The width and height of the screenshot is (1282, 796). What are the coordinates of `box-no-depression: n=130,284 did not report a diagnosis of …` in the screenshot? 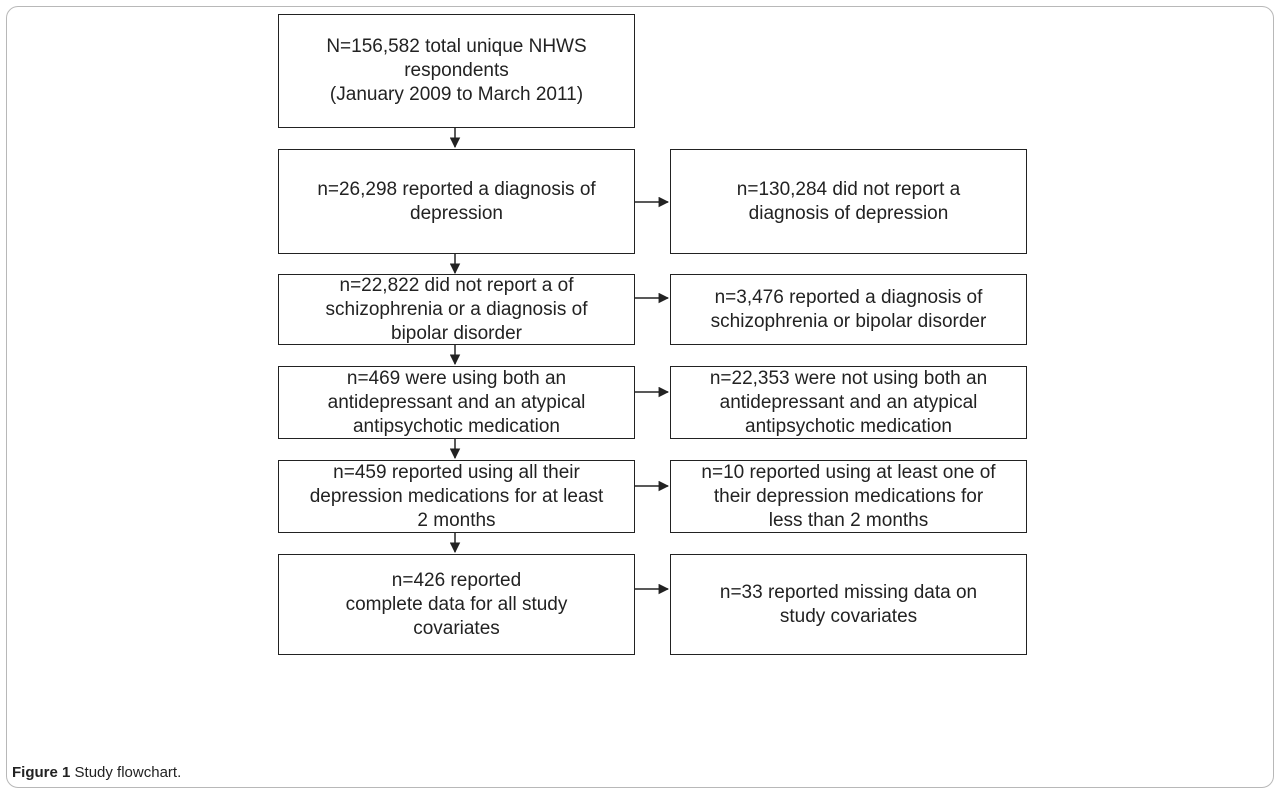 It's located at (848, 201).